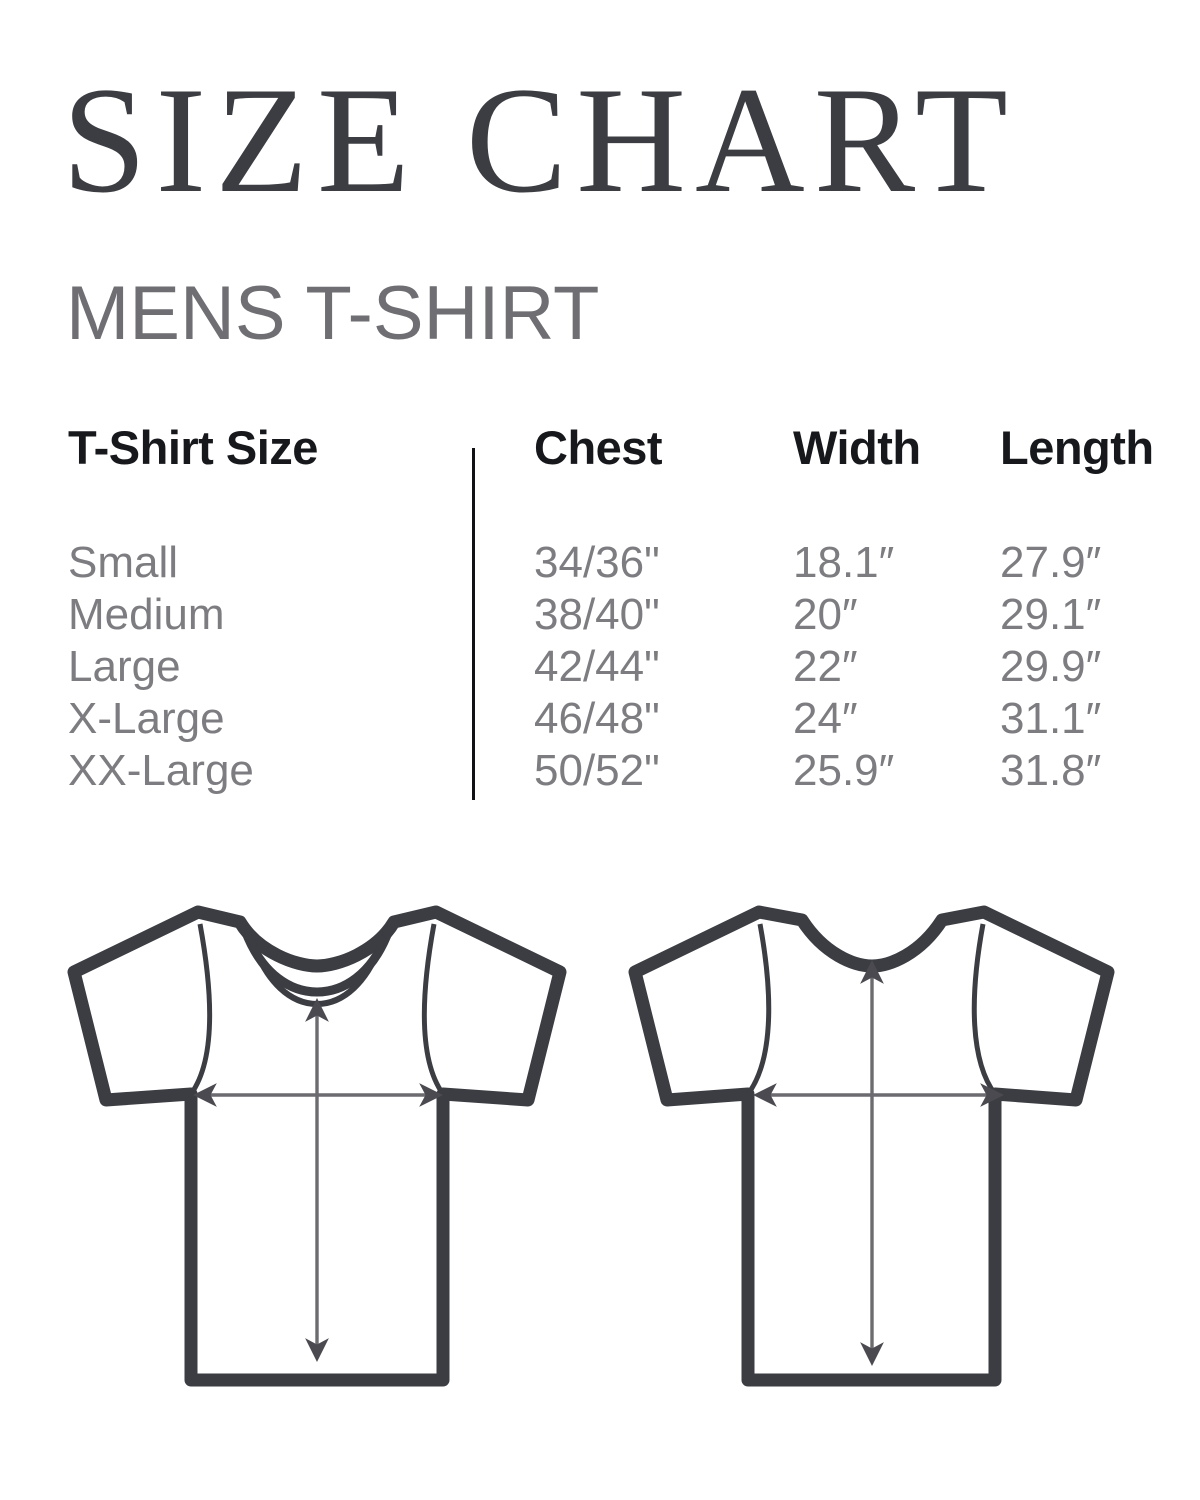  I want to click on table-cell-length: 29.1″, so click(1051, 614).